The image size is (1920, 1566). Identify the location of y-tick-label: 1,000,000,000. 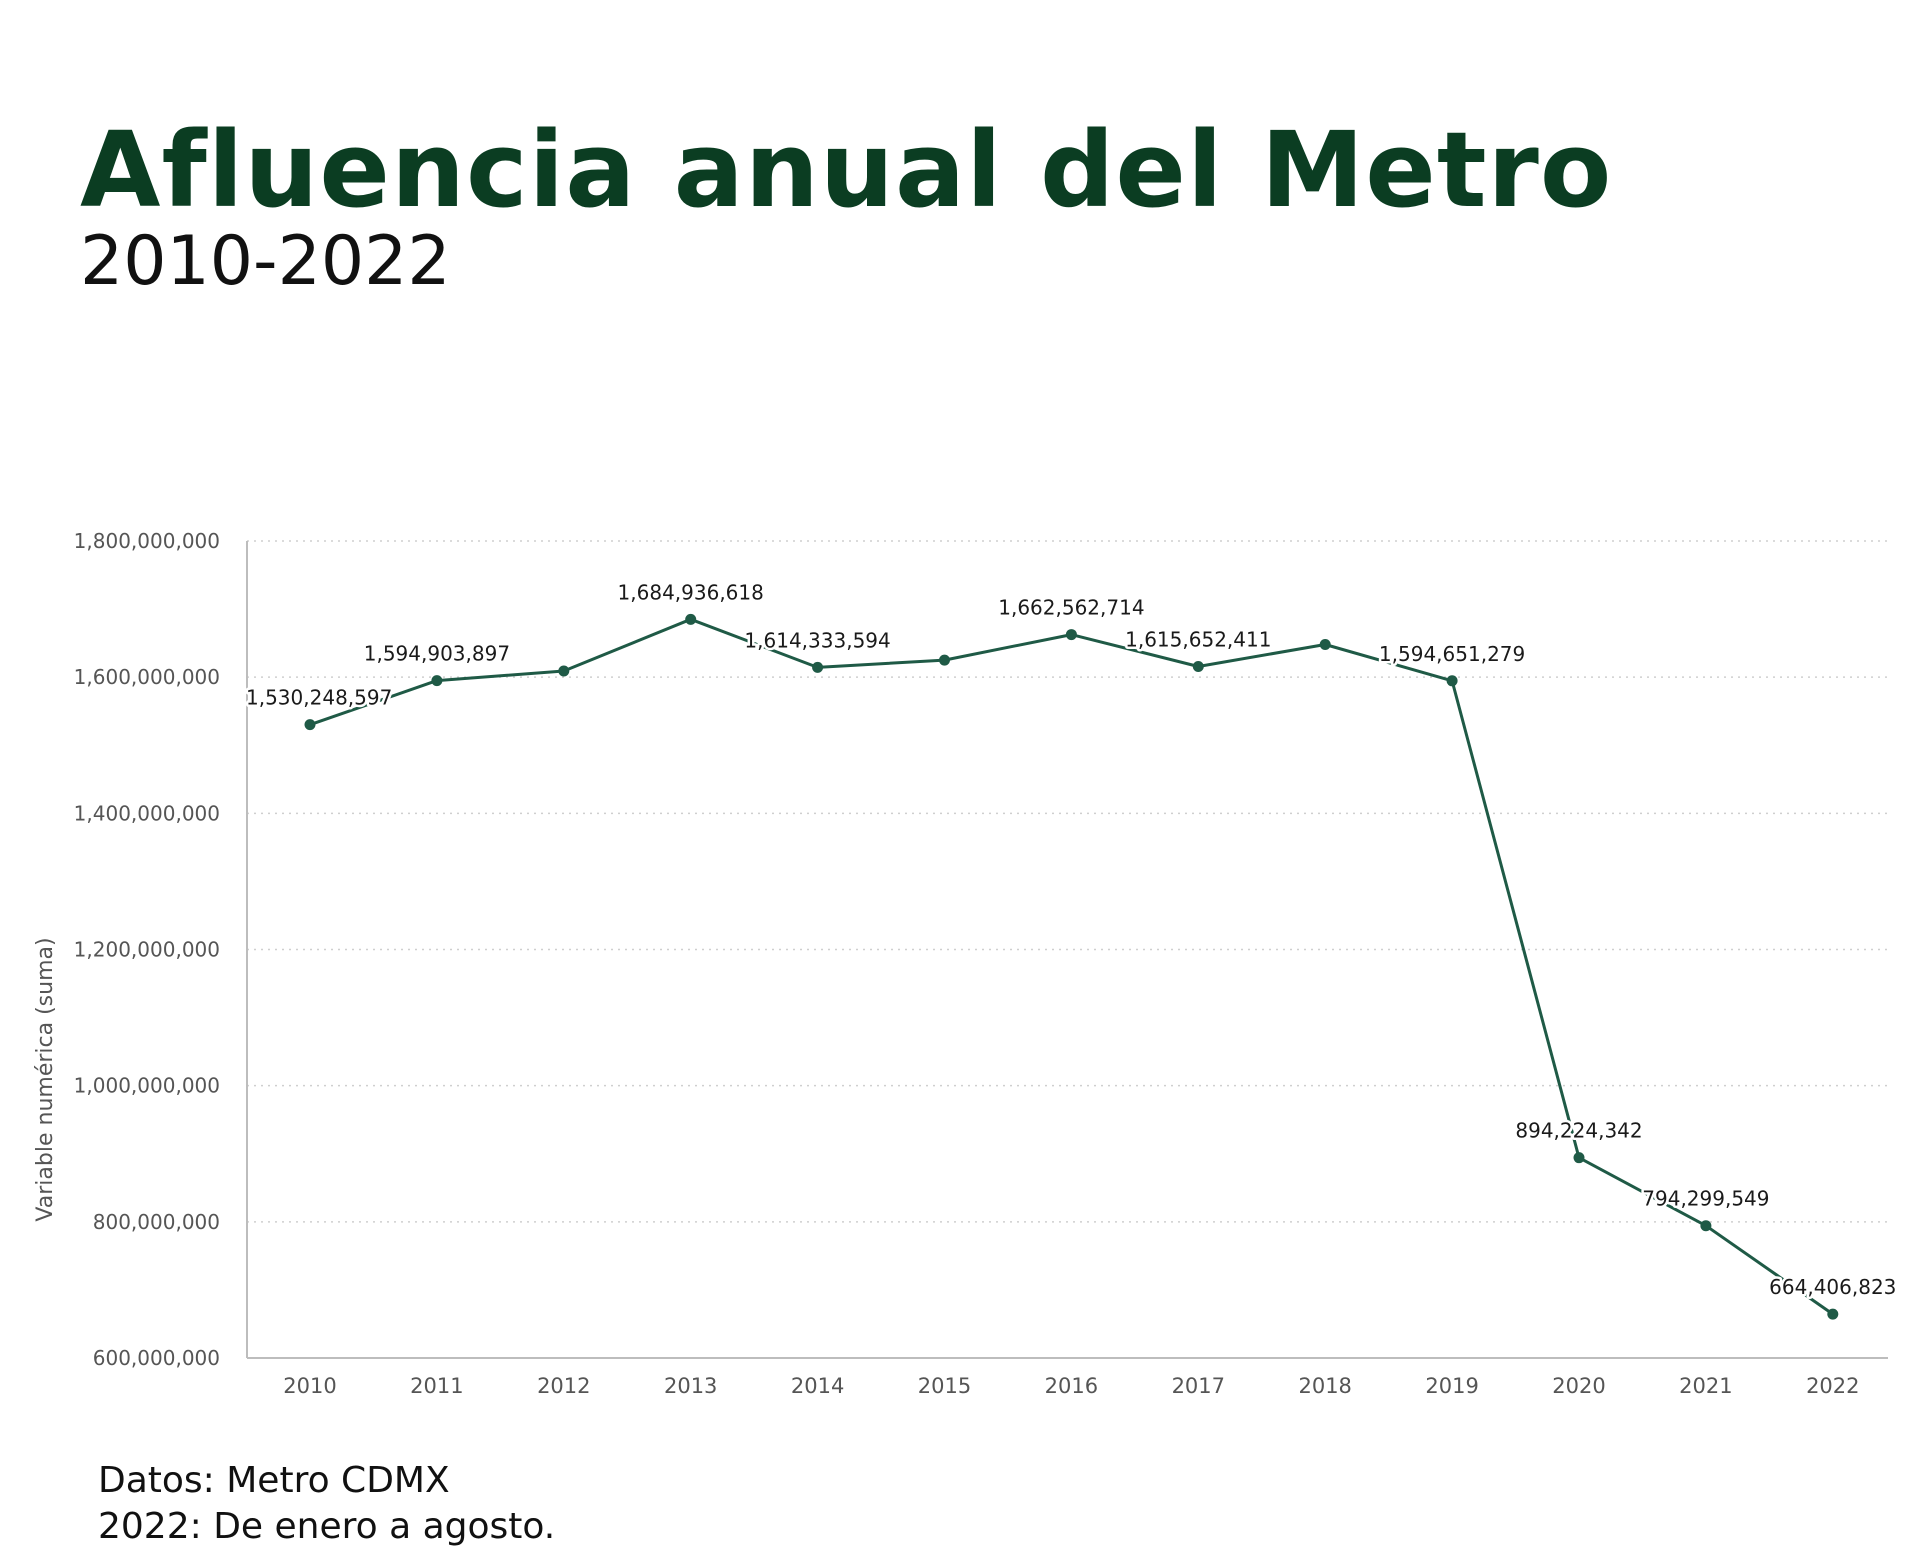
(147, 1086).